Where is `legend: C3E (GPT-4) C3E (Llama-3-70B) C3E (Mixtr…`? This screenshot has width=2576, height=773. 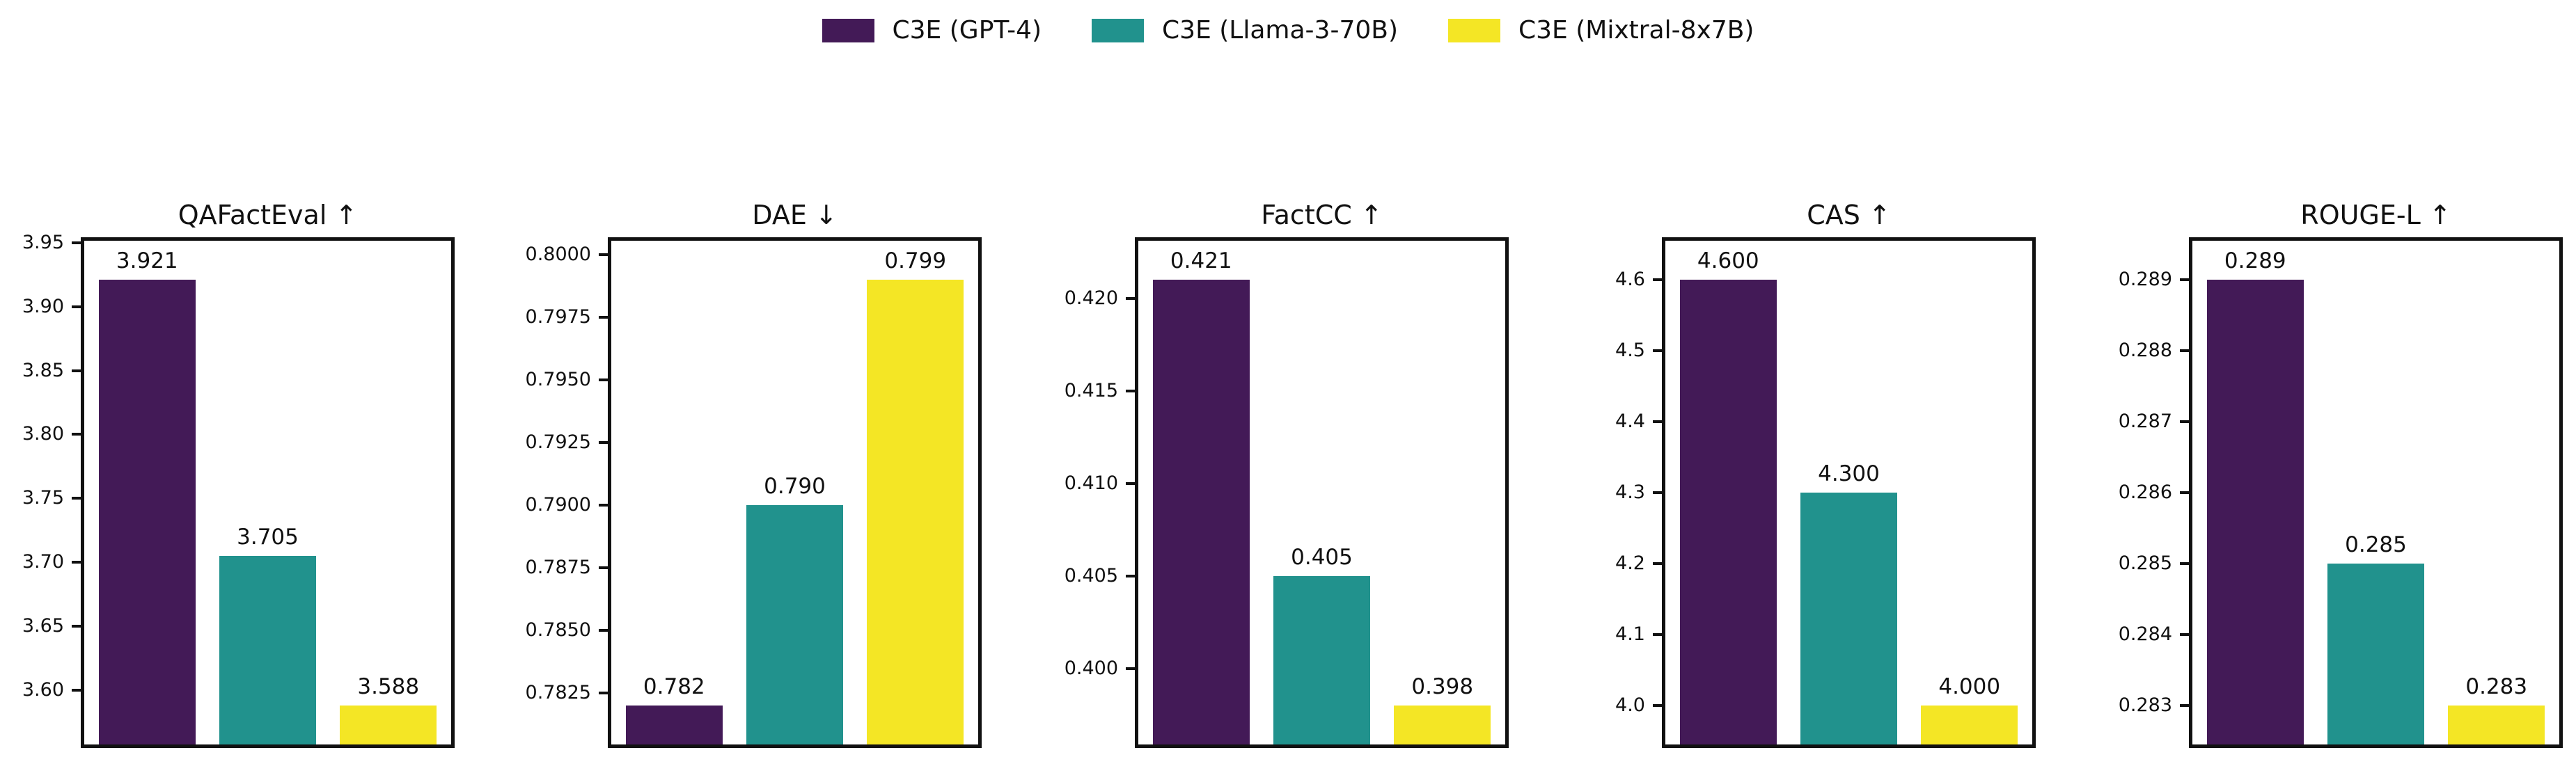 legend: C3E (GPT-4) C3E (Llama-3-70B) C3E (Mixtr… is located at coordinates (1288, 30).